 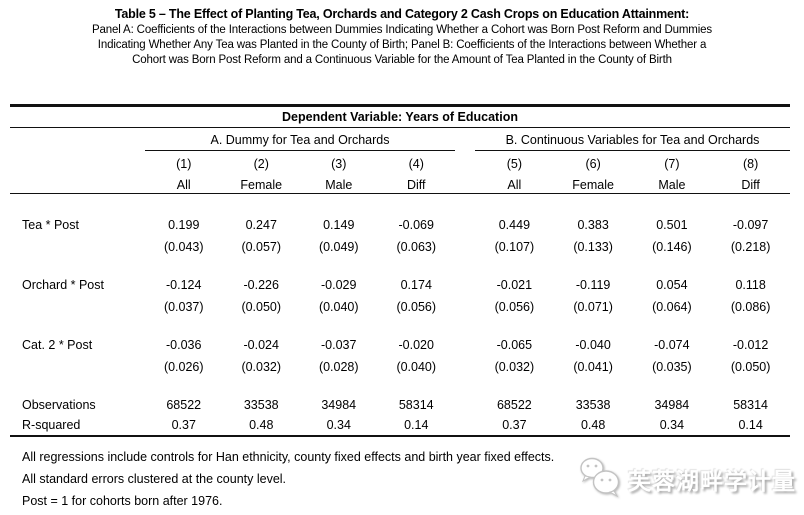 What do you see at coordinates (261, 285) in the screenshot?
I see `coef-cell: -0.226` at bounding box center [261, 285].